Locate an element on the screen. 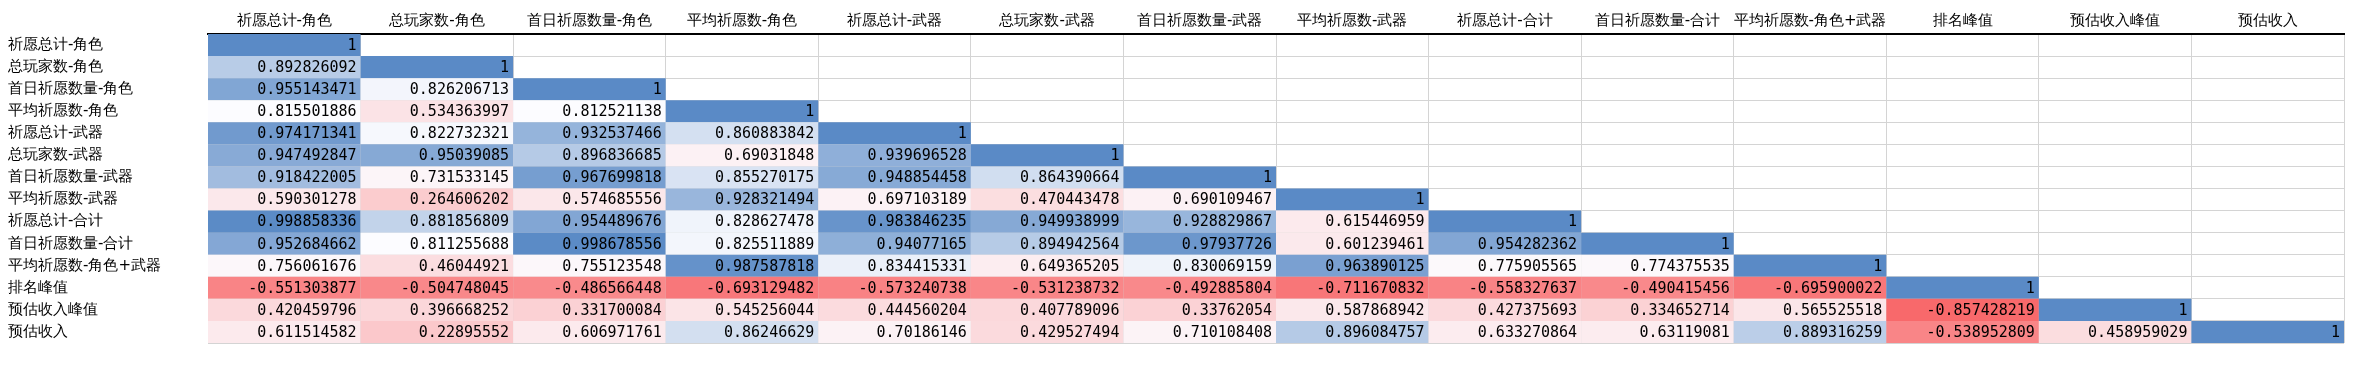 The width and height of the screenshot is (2354, 366). data-label: 0.822732321 is located at coordinates (459, 133).